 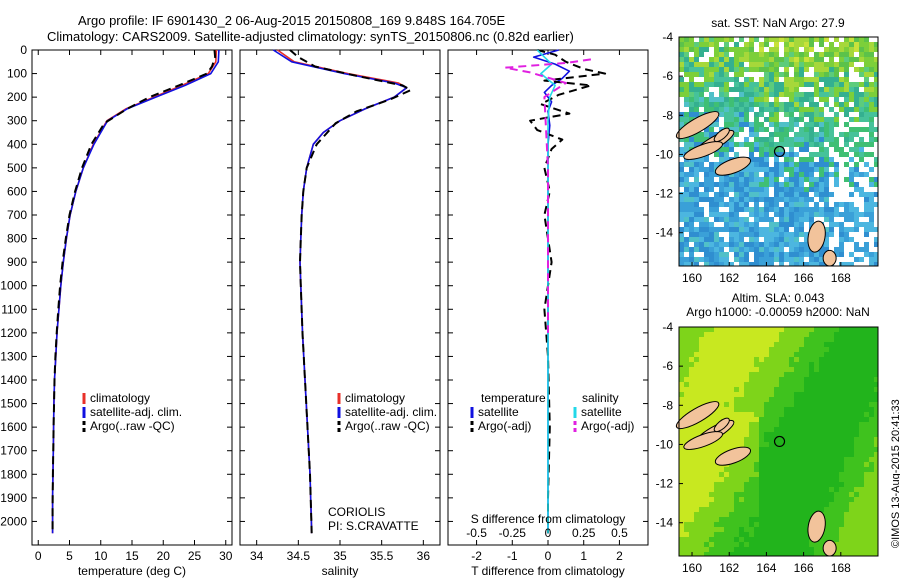 What do you see at coordinates (619, 533) in the screenshot?
I see `difference-salinity-tick-label: 0.5` at bounding box center [619, 533].